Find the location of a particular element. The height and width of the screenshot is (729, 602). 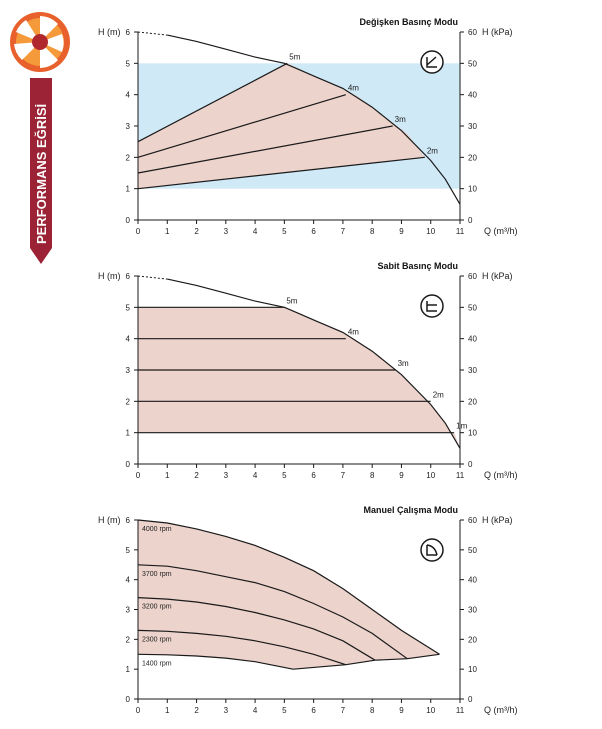

setpoint-label: 4m is located at coordinates (353, 332).